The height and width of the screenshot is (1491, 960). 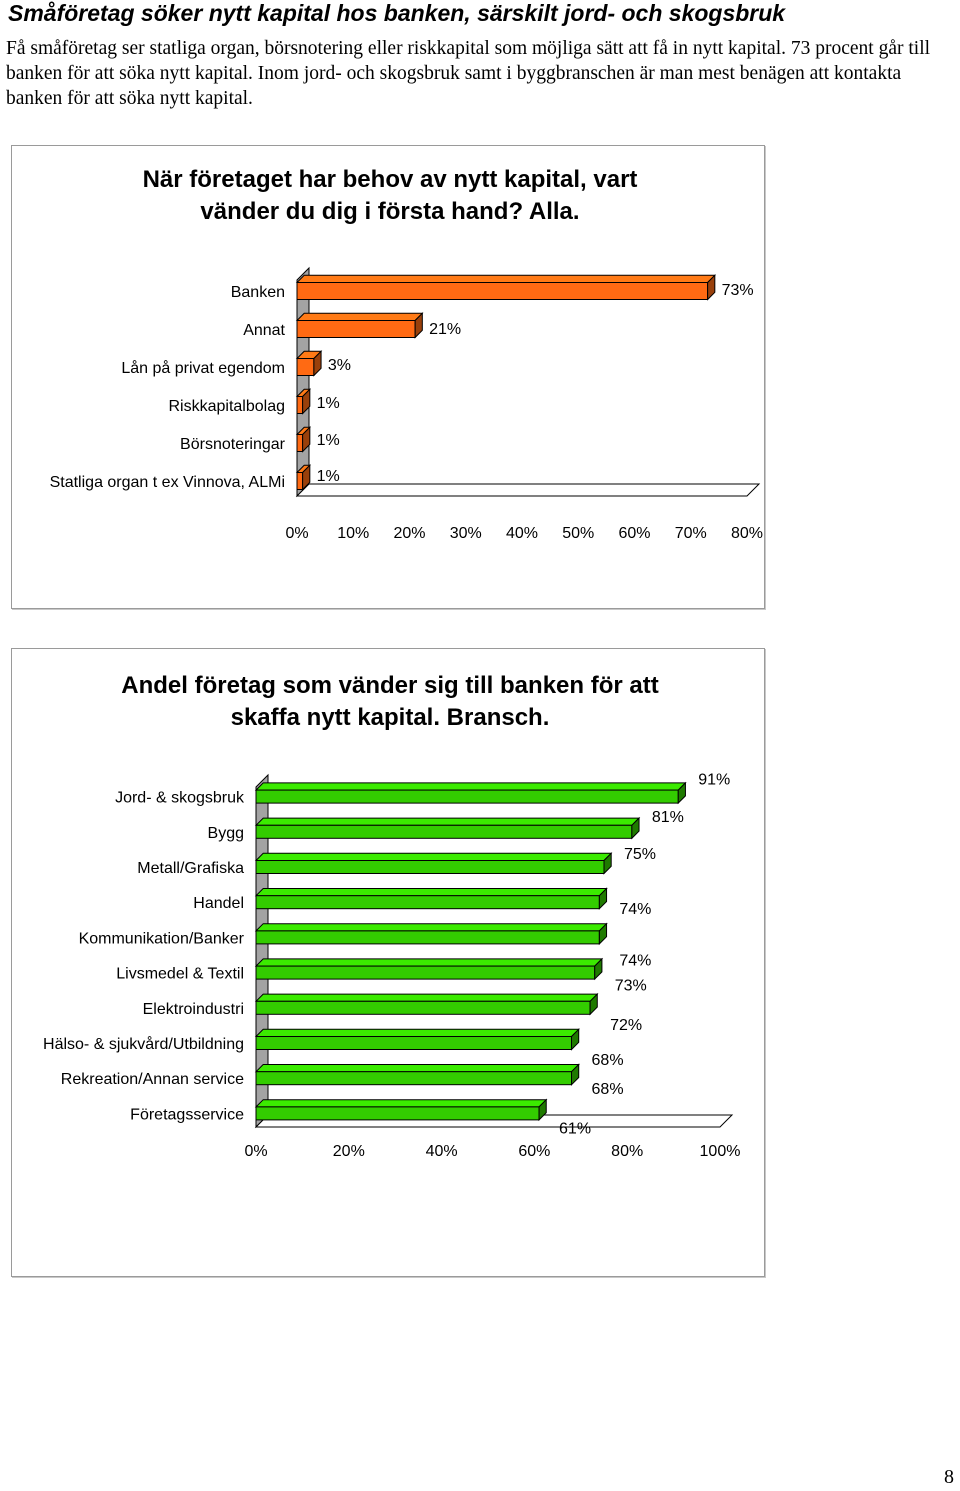 What do you see at coordinates (668, 817) in the screenshot?
I see `value-label: 81%` at bounding box center [668, 817].